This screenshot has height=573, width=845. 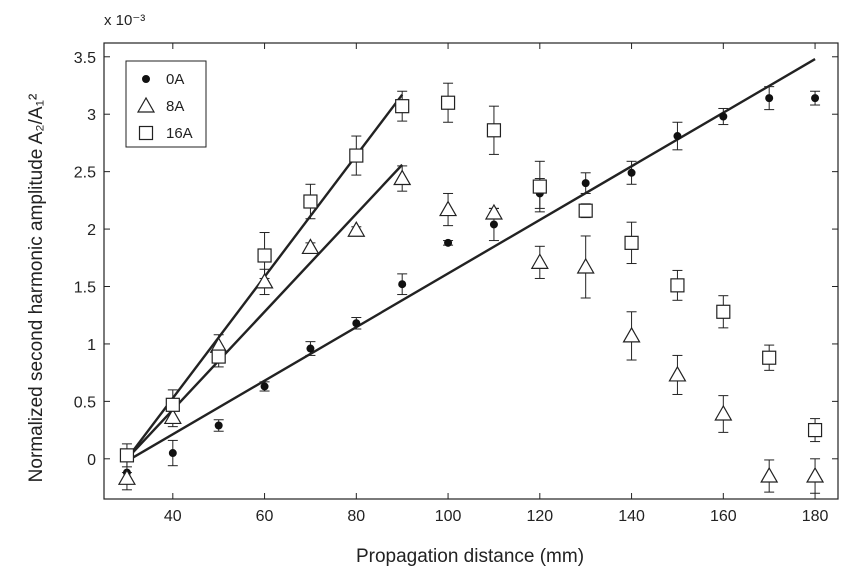 I want to click on y-tick-label: 3, so click(x=91, y=115).